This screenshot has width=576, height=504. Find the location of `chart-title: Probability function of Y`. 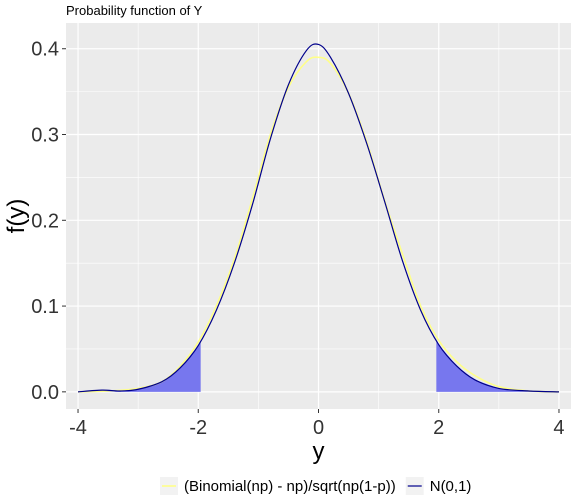

chart-title: Probability function of Y is located at coordinates (134, 10).